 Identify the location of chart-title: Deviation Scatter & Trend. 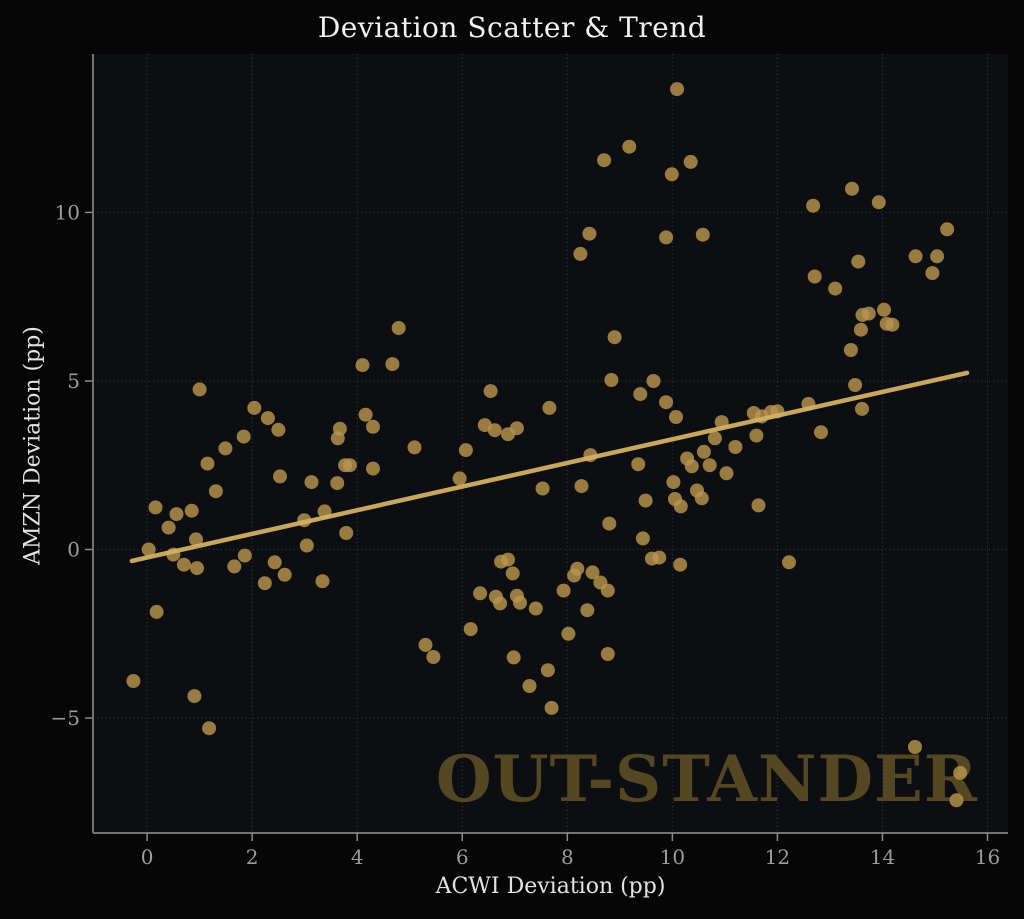
(512, 27).